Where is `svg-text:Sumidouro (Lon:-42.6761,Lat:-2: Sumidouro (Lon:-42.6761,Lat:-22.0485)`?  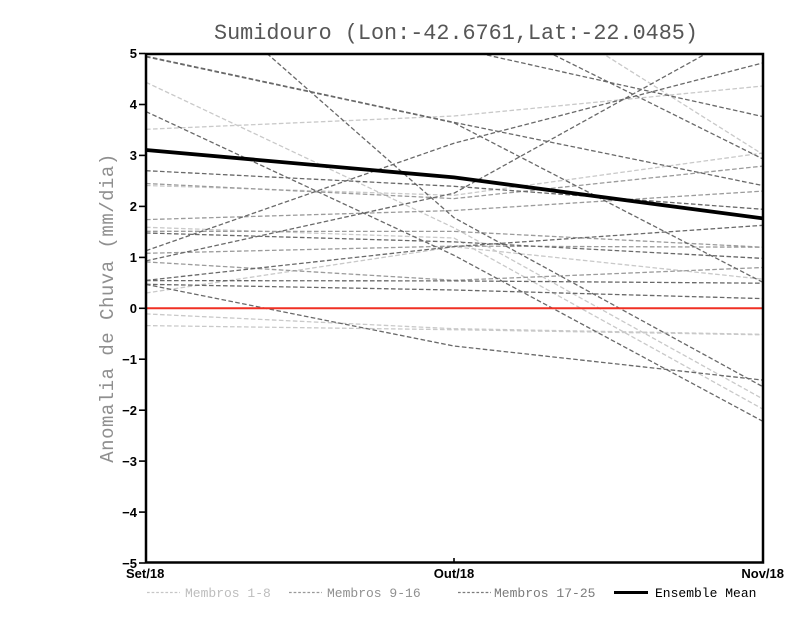
svg-text:Sumidouro (Lon:-42.6761,Lat:-2: Sumidouro (Lon:-42.6761,Lat:-22.0485) is located at coordinates (456, 33).